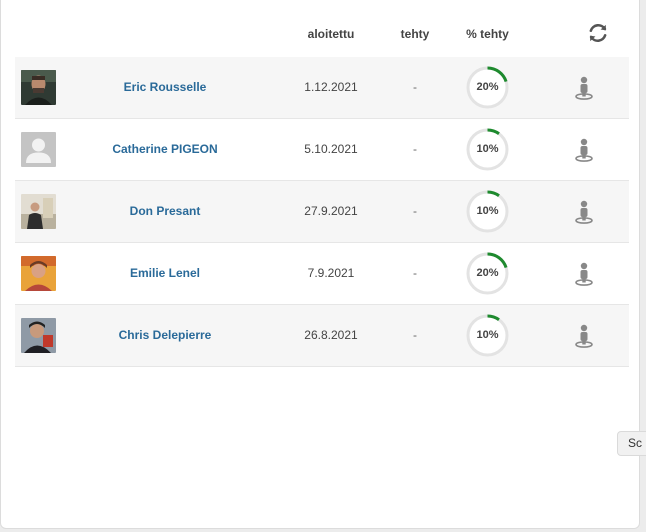 Image resolution: width=646 pixels, height=532 pixels. What do you see at coordinates (331, 335) in the screenshot?
I see `started-date: 26.8.2021` at bounding box center [331, 335].